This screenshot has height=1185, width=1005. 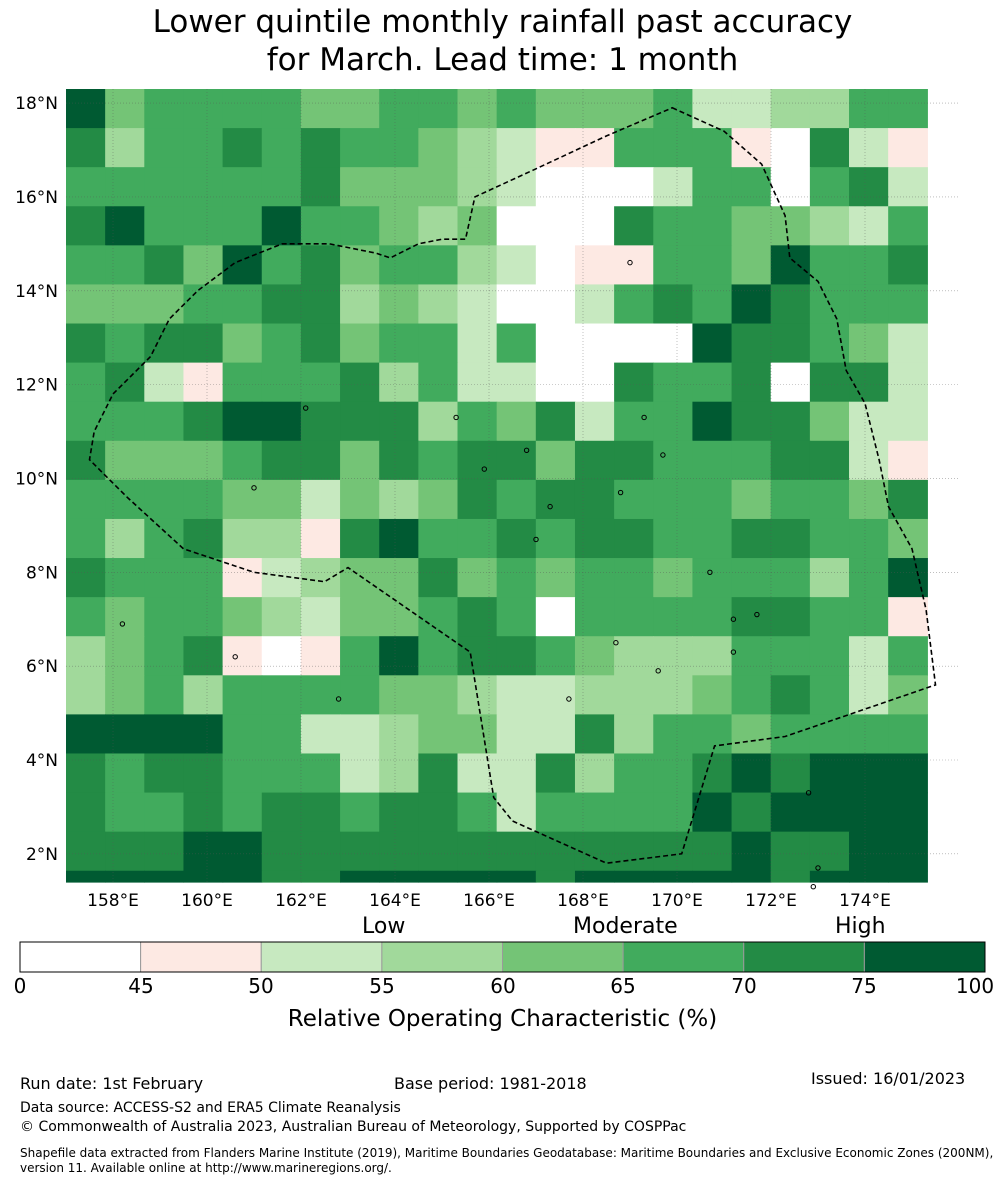 I want to click on latitude-labels: 18°N 16°N 14°N 12°N 10°N 8°N 6°N 4°N 2°N, so click(x=36, y=479).